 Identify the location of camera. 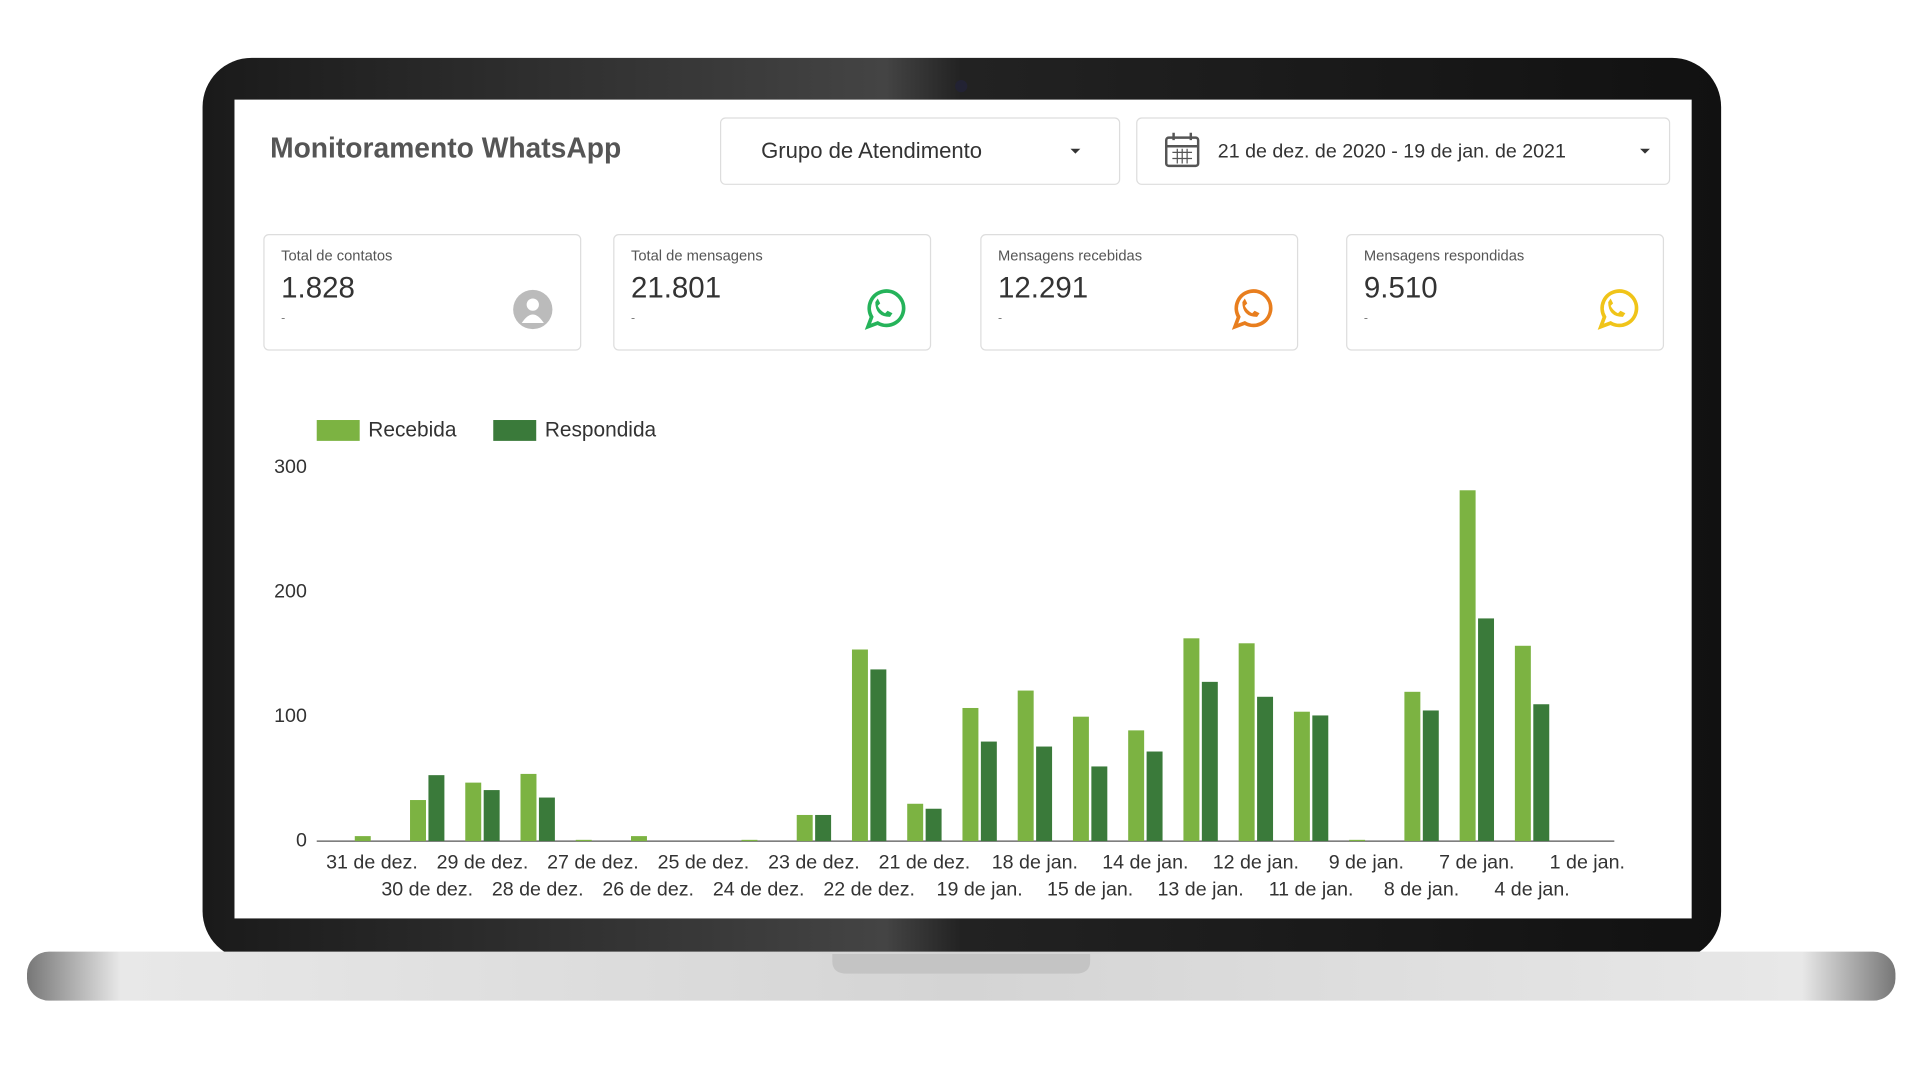
(961, 86).